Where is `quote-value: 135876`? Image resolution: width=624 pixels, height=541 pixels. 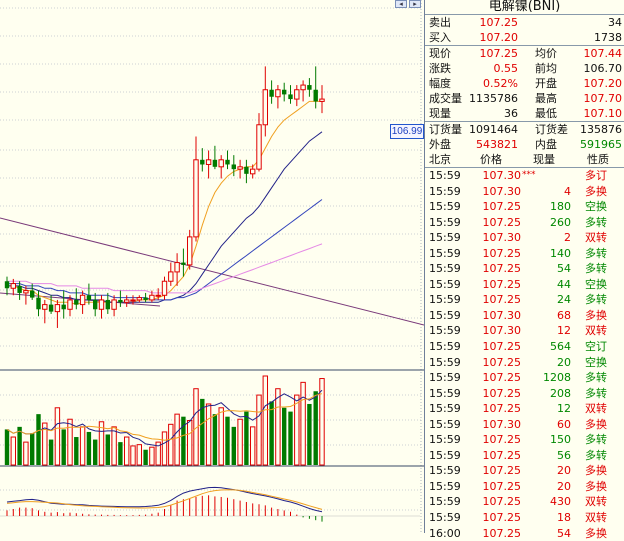
quote-value: 135876 is located at coordinates (601, 129).